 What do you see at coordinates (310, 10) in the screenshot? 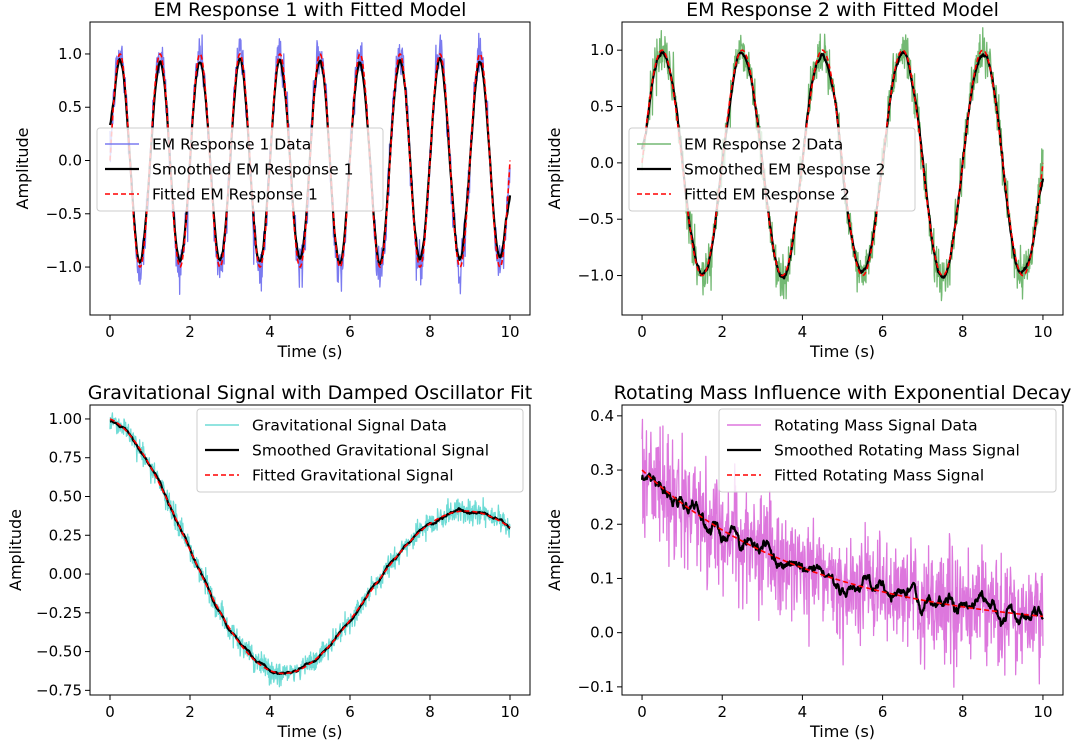
I see `chart-title: EM Response 1 with Fitted Model` at bounding box center [310, 10].